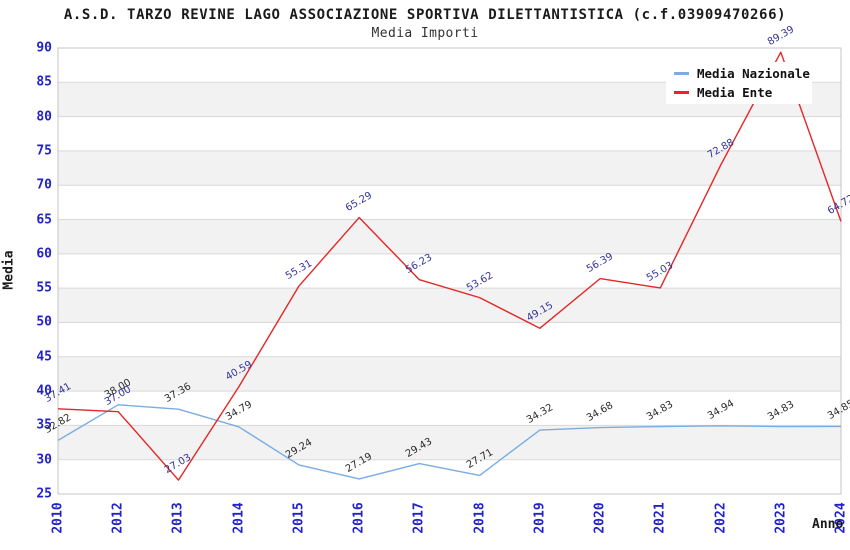  What do you see at coordinates (753, 73) in the screenshot?
I see `legend-label-media-nazionale: Media Nazionale` at bounding box center [753, 73].